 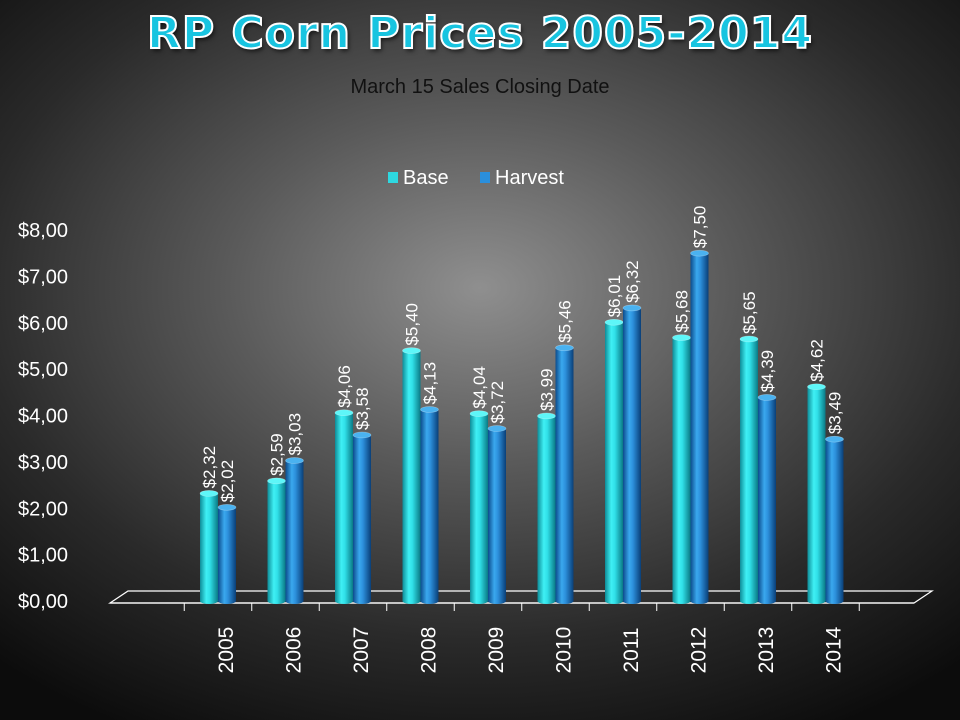 What do you see at coordinates (43, 509) in the screenshot?
I see `y-tick-label: $2,00` at bounding box center [43, 509].